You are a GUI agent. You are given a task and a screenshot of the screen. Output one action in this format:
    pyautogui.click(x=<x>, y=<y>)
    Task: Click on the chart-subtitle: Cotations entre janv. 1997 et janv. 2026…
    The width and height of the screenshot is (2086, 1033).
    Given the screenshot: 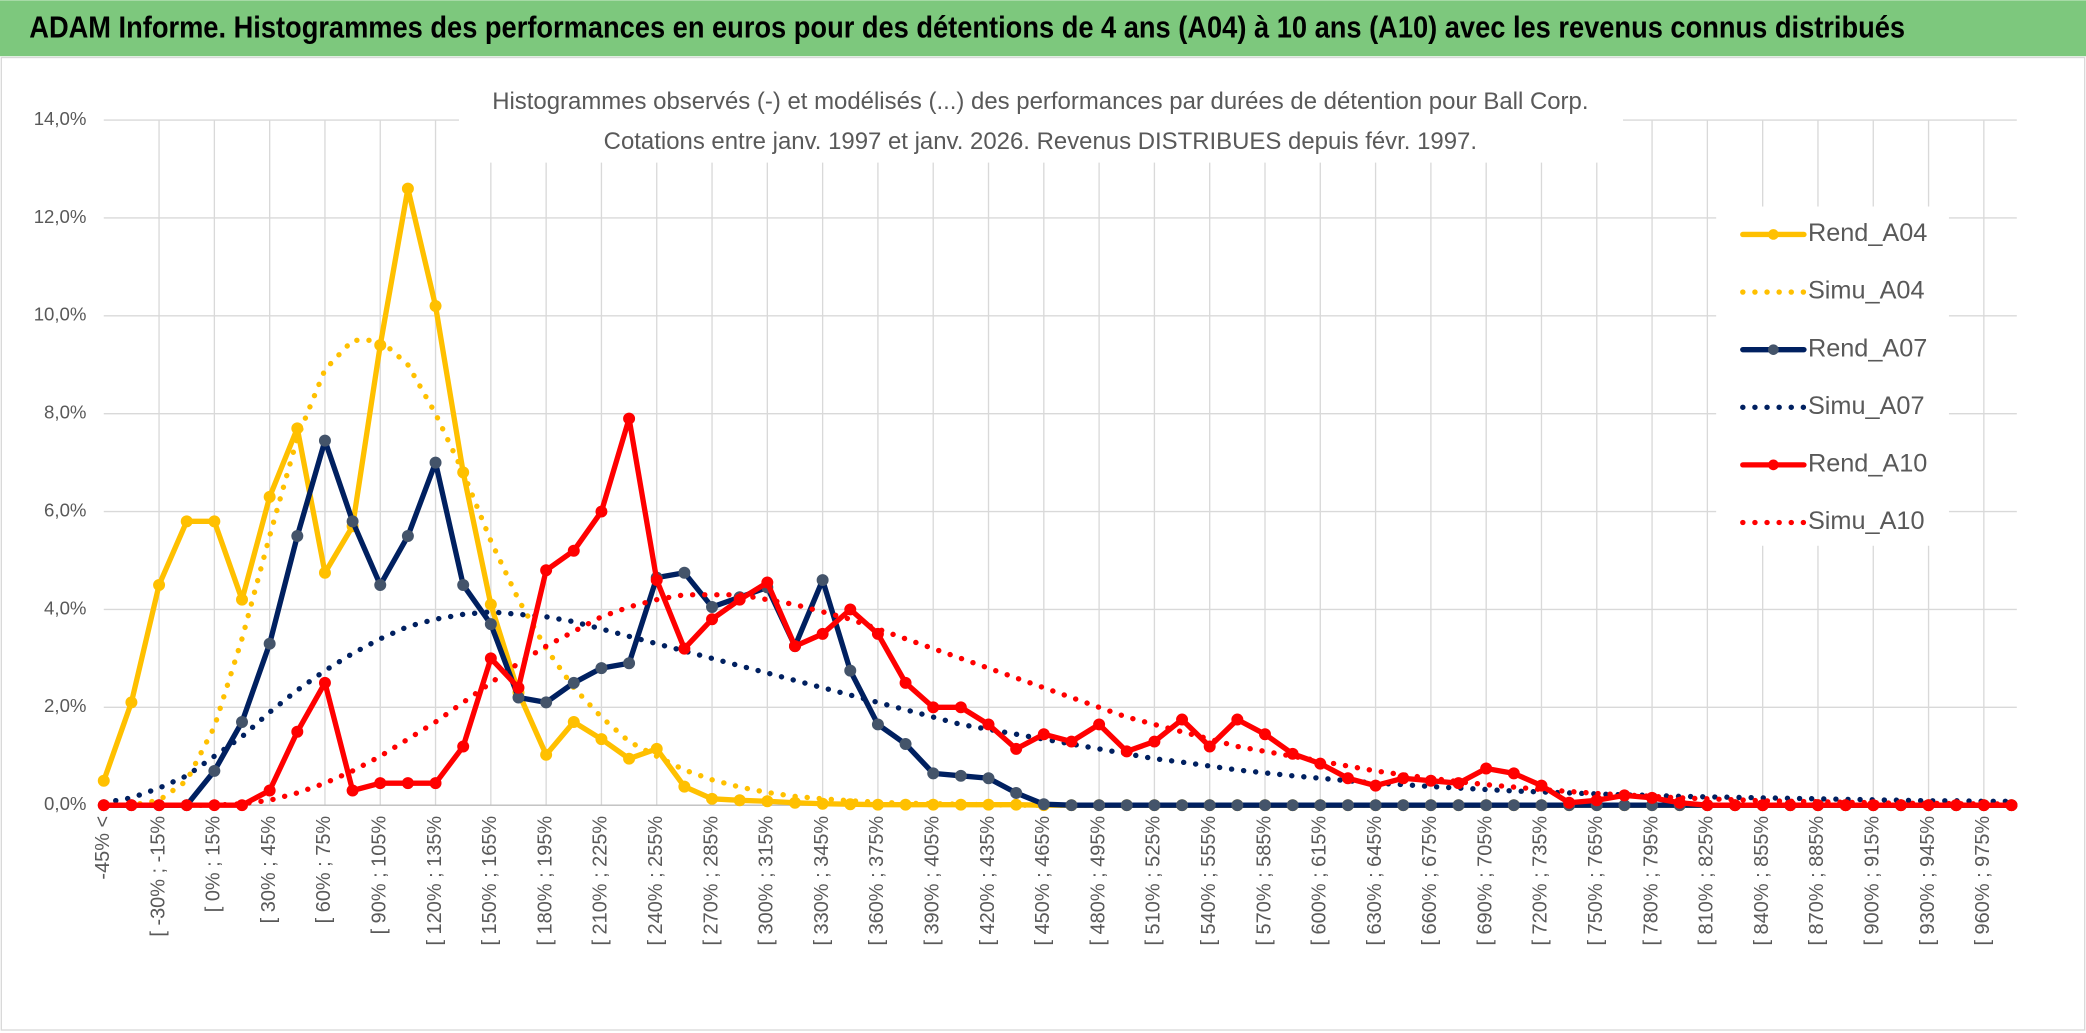 What is the action you would take?
    pyautogui.click(x=1040, y=141)
    